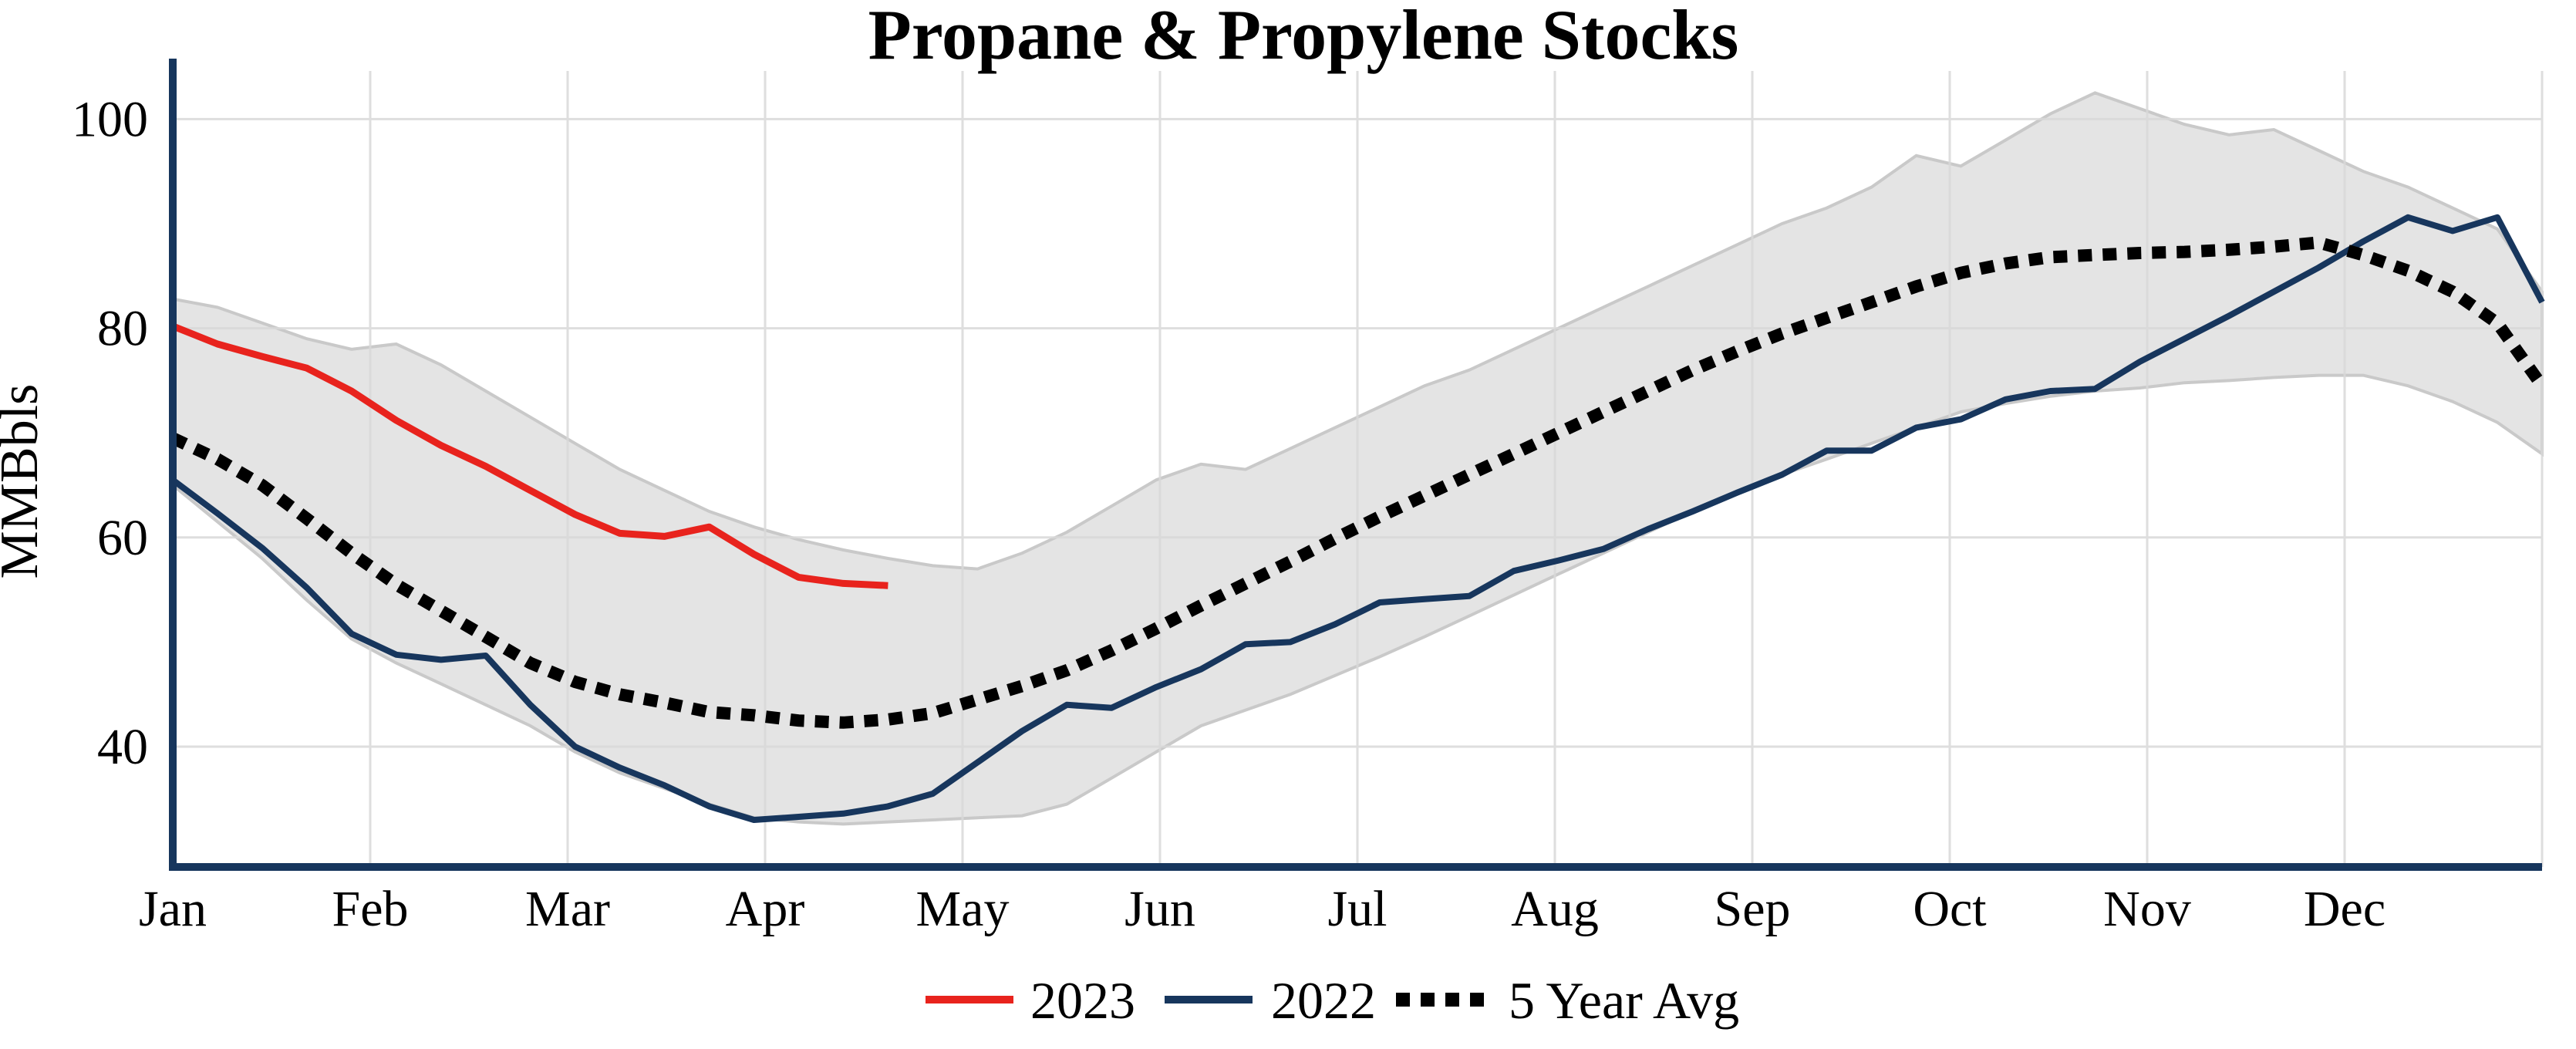 This screenshot has width=2576, height=1049. What do you see at coordinates (1270, 1000) in the screenshot?
I see `legend-item-2022: 2022` at bounding box center [1270, 1000].